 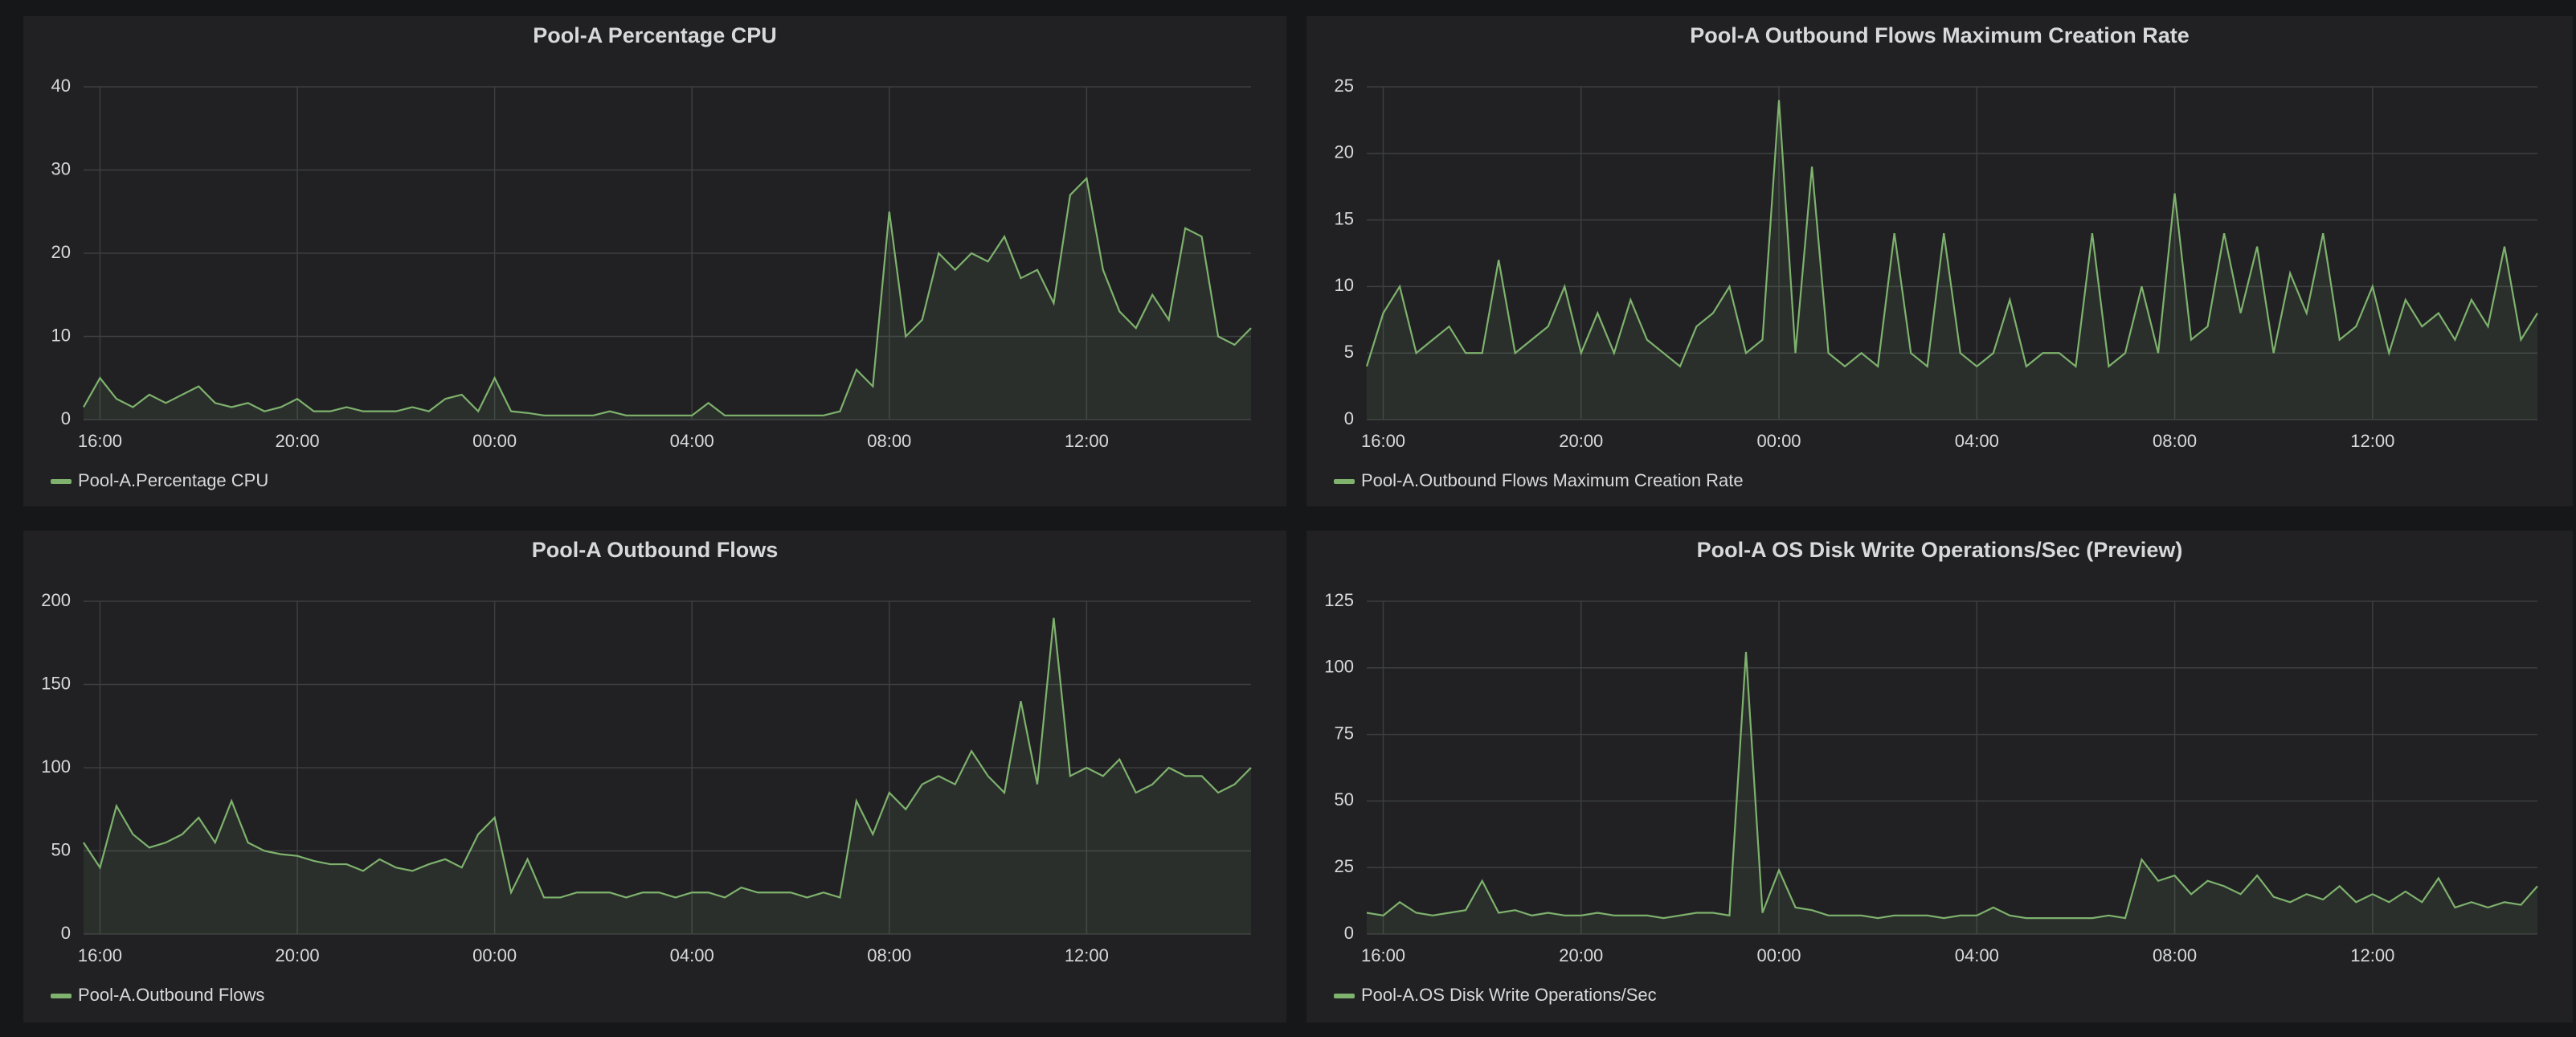 I want to click on legend-label: Pool-A.Percentage CPU, so click(x=173, y=480).